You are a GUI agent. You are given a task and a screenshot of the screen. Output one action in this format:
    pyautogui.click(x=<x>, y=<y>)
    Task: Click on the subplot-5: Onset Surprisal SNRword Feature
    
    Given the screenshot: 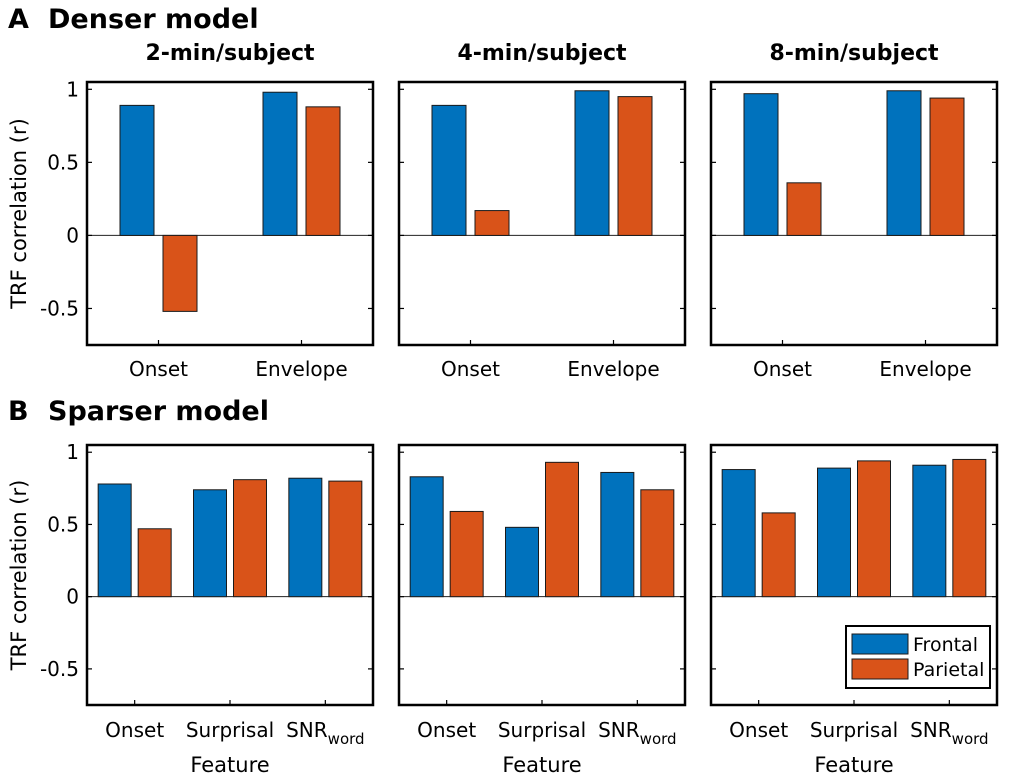 What is the action you would take?
    pyautogui.click(x=542, y=610)
    